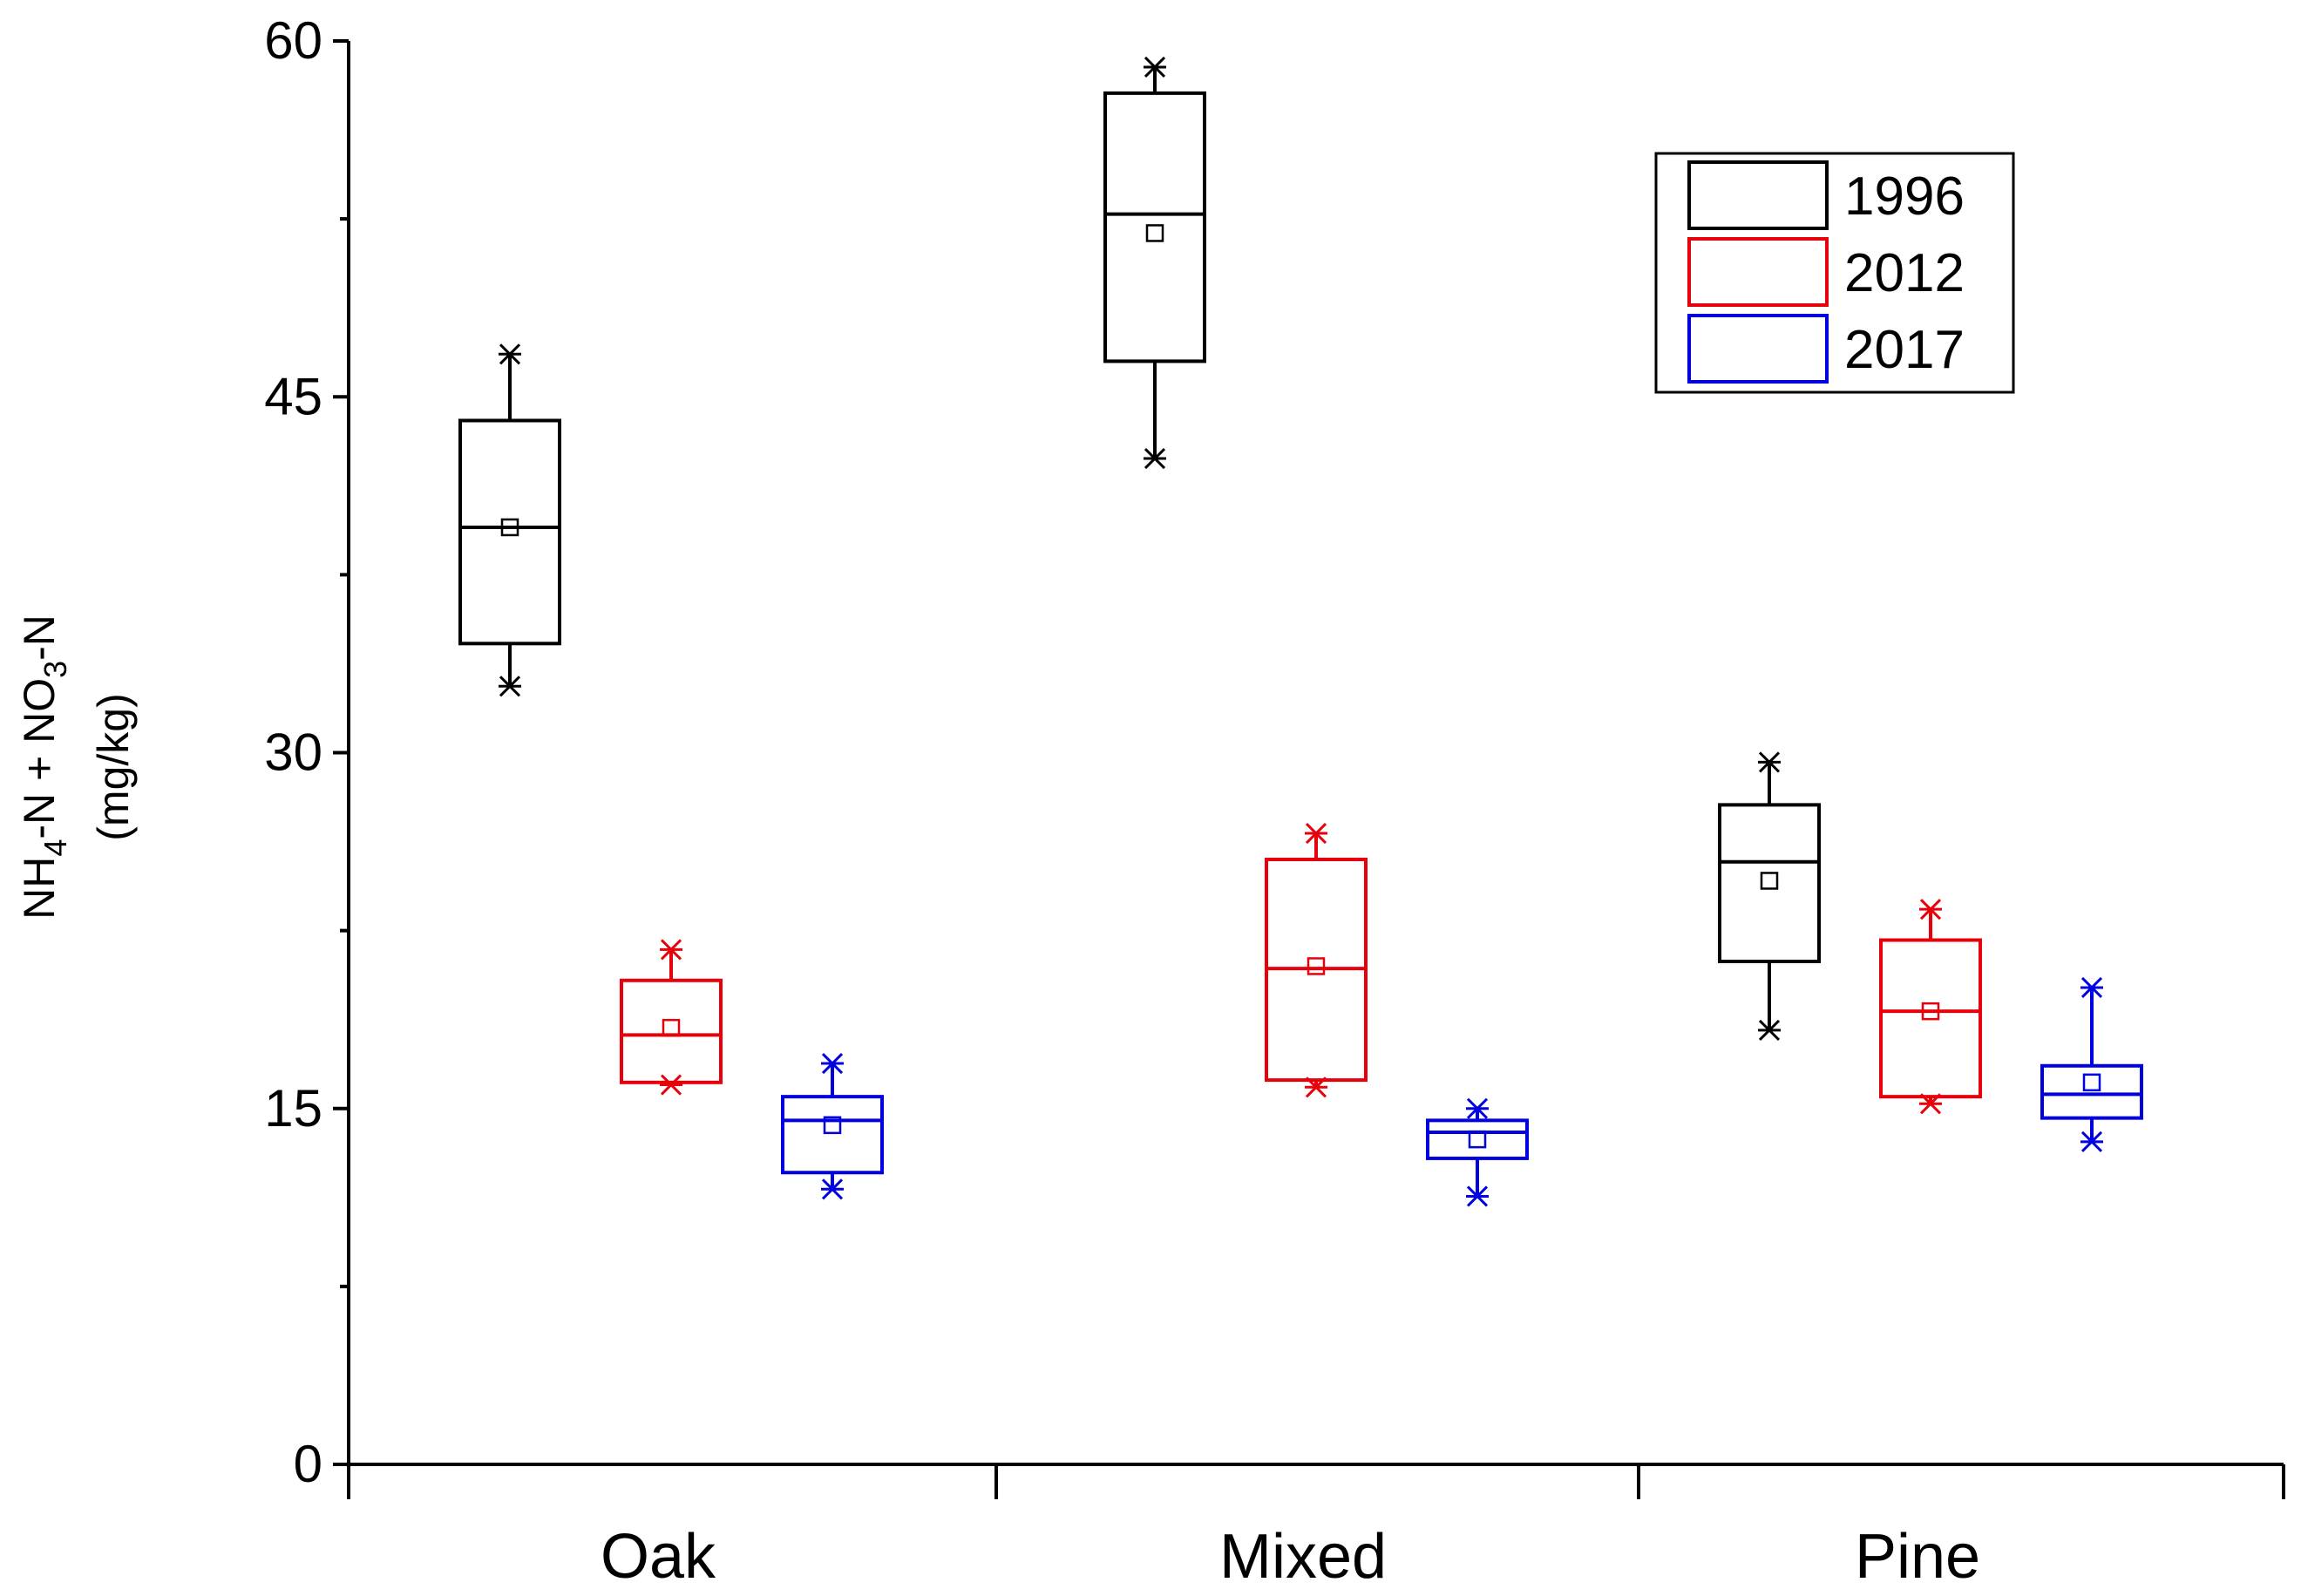 The image size is (2301, 1596). I want to click on box-2012-oak, so click(671, 1017).